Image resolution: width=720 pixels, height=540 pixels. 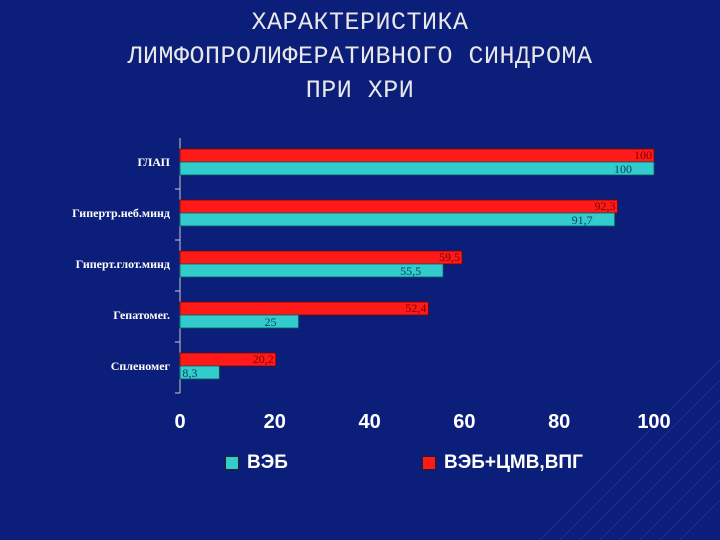 What do you see at coordinates (189, 373) in the screenshot?
I see `data-label-veb-4: 8,3` at bounding box center [189, 373].